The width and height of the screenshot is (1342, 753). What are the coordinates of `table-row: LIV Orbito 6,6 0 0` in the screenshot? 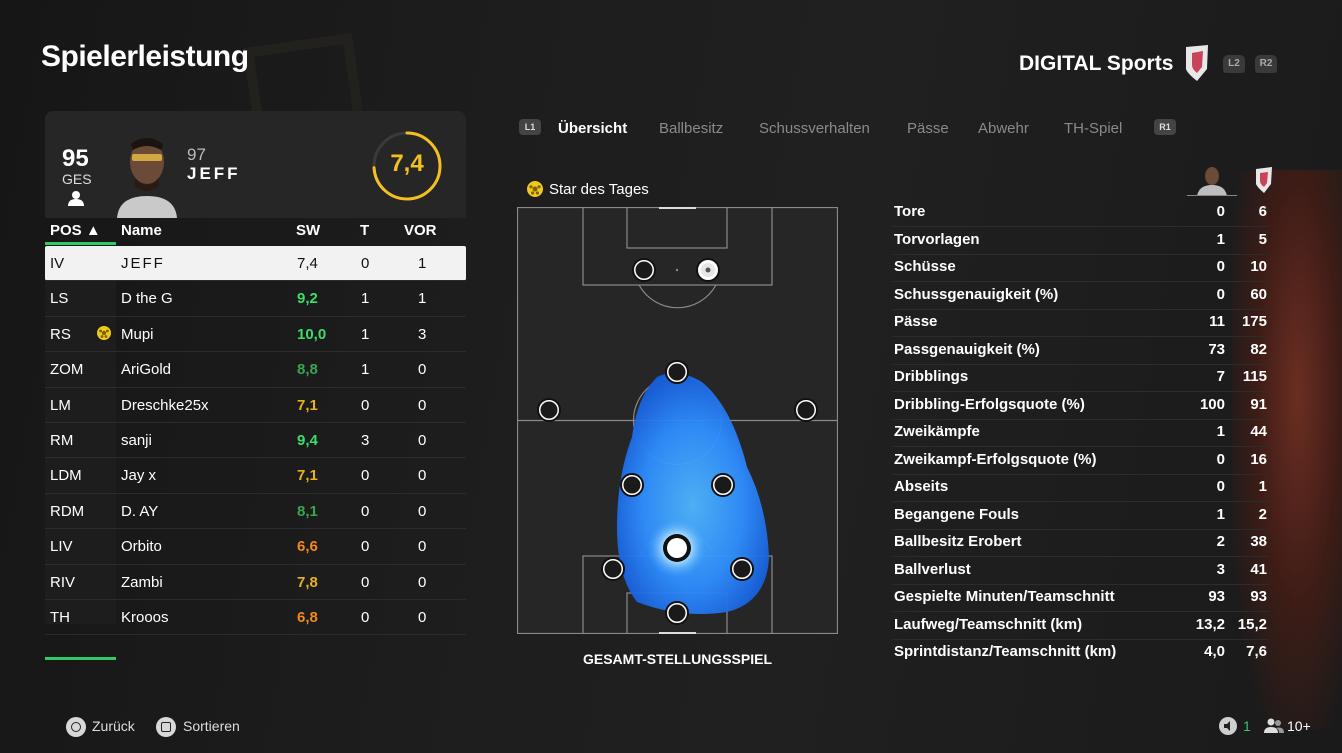 It's located at (255, 547).